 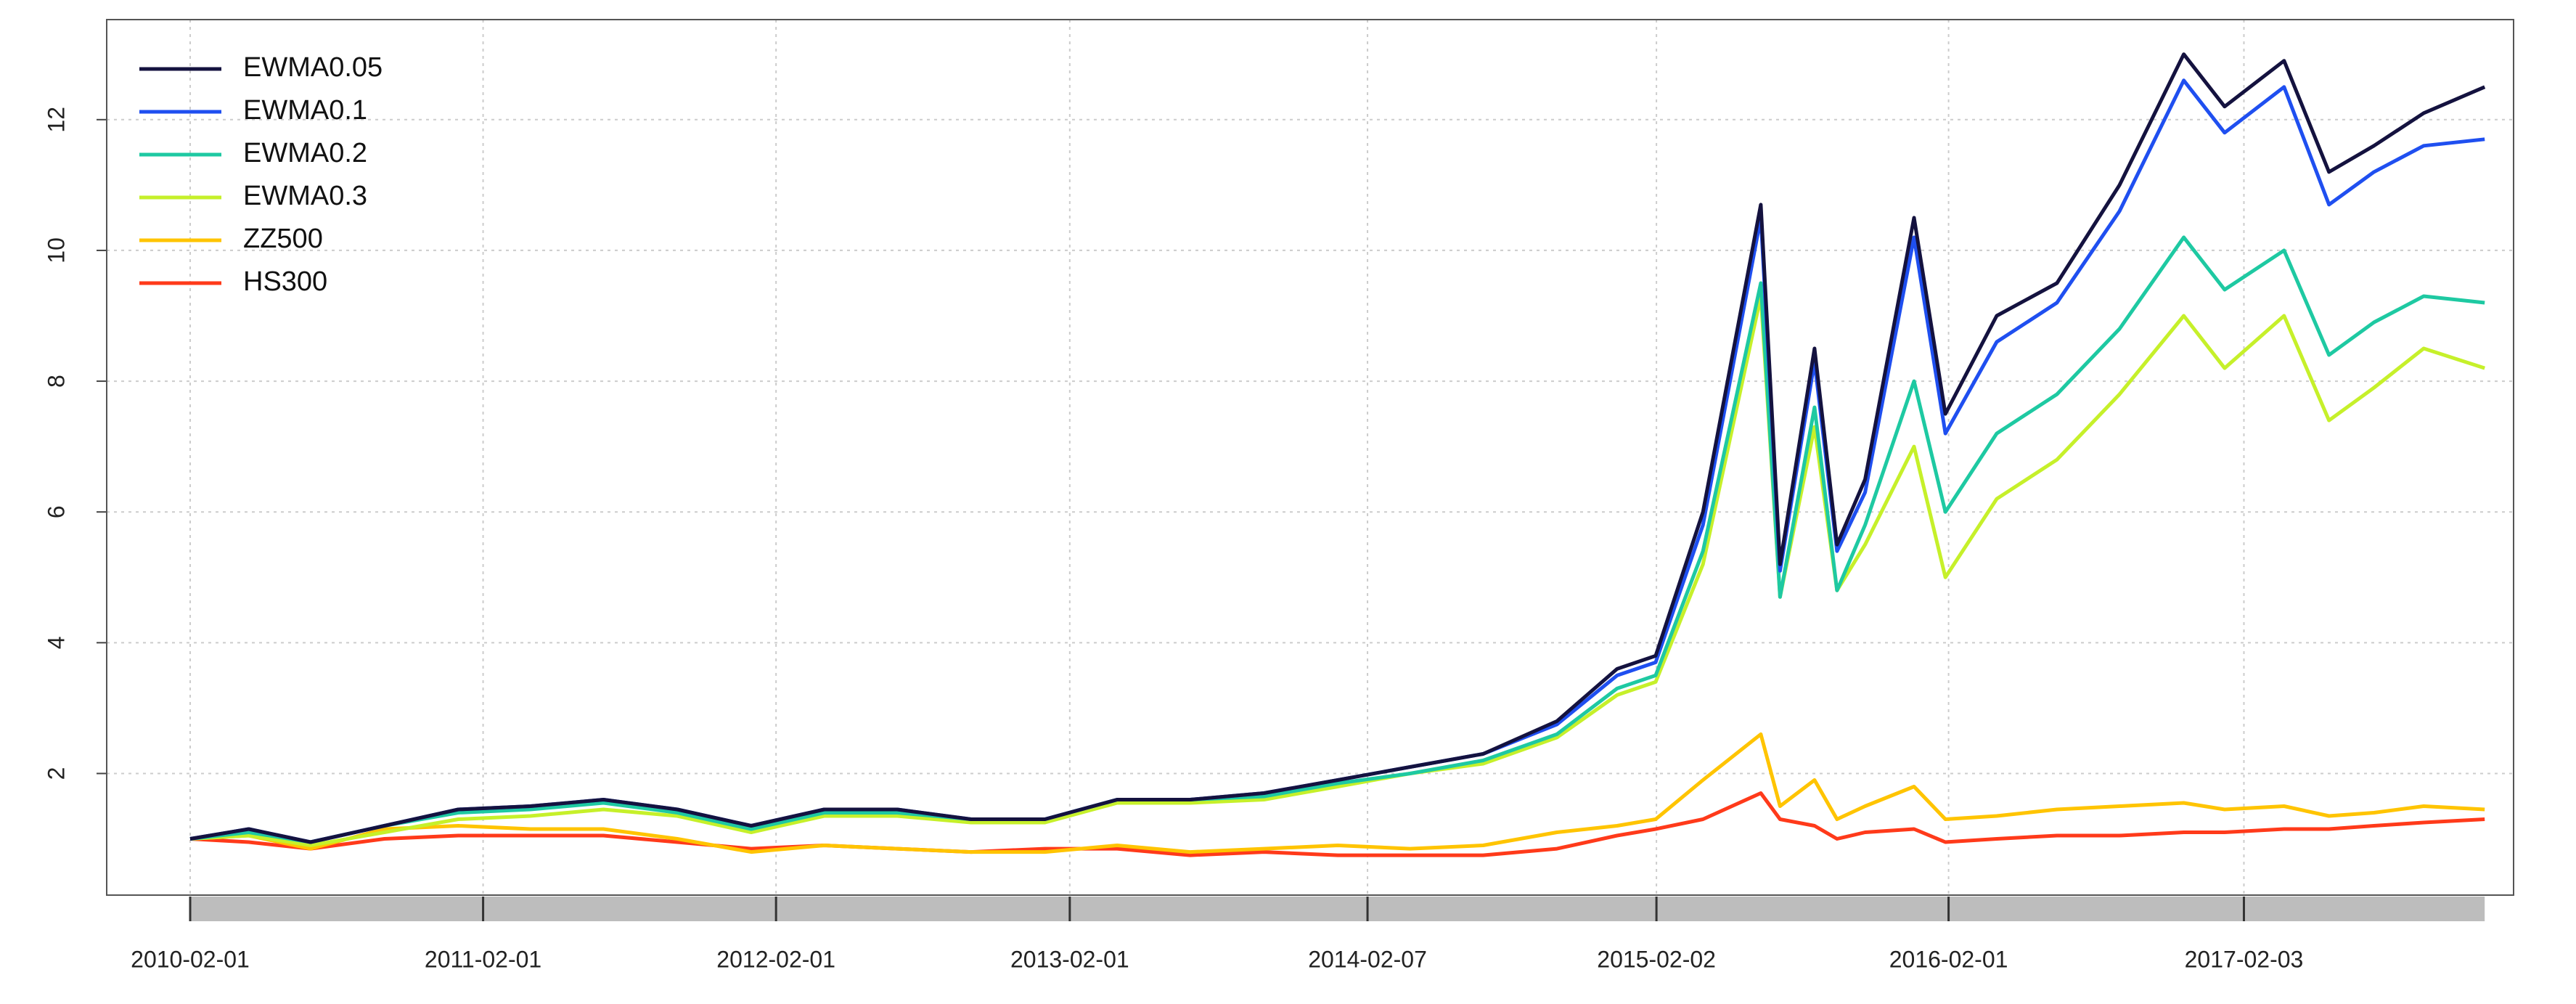 I want to click on x-tick-label: 2015-02-02, so click(x=1657, y=959).